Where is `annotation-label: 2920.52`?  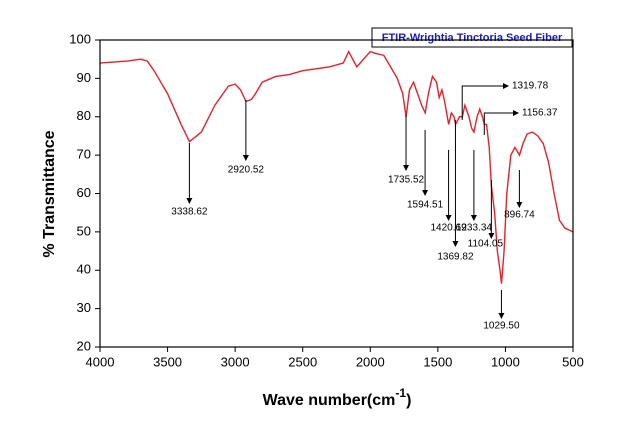 annotation-label: 2920.52 is located at coordinates (246, 170).